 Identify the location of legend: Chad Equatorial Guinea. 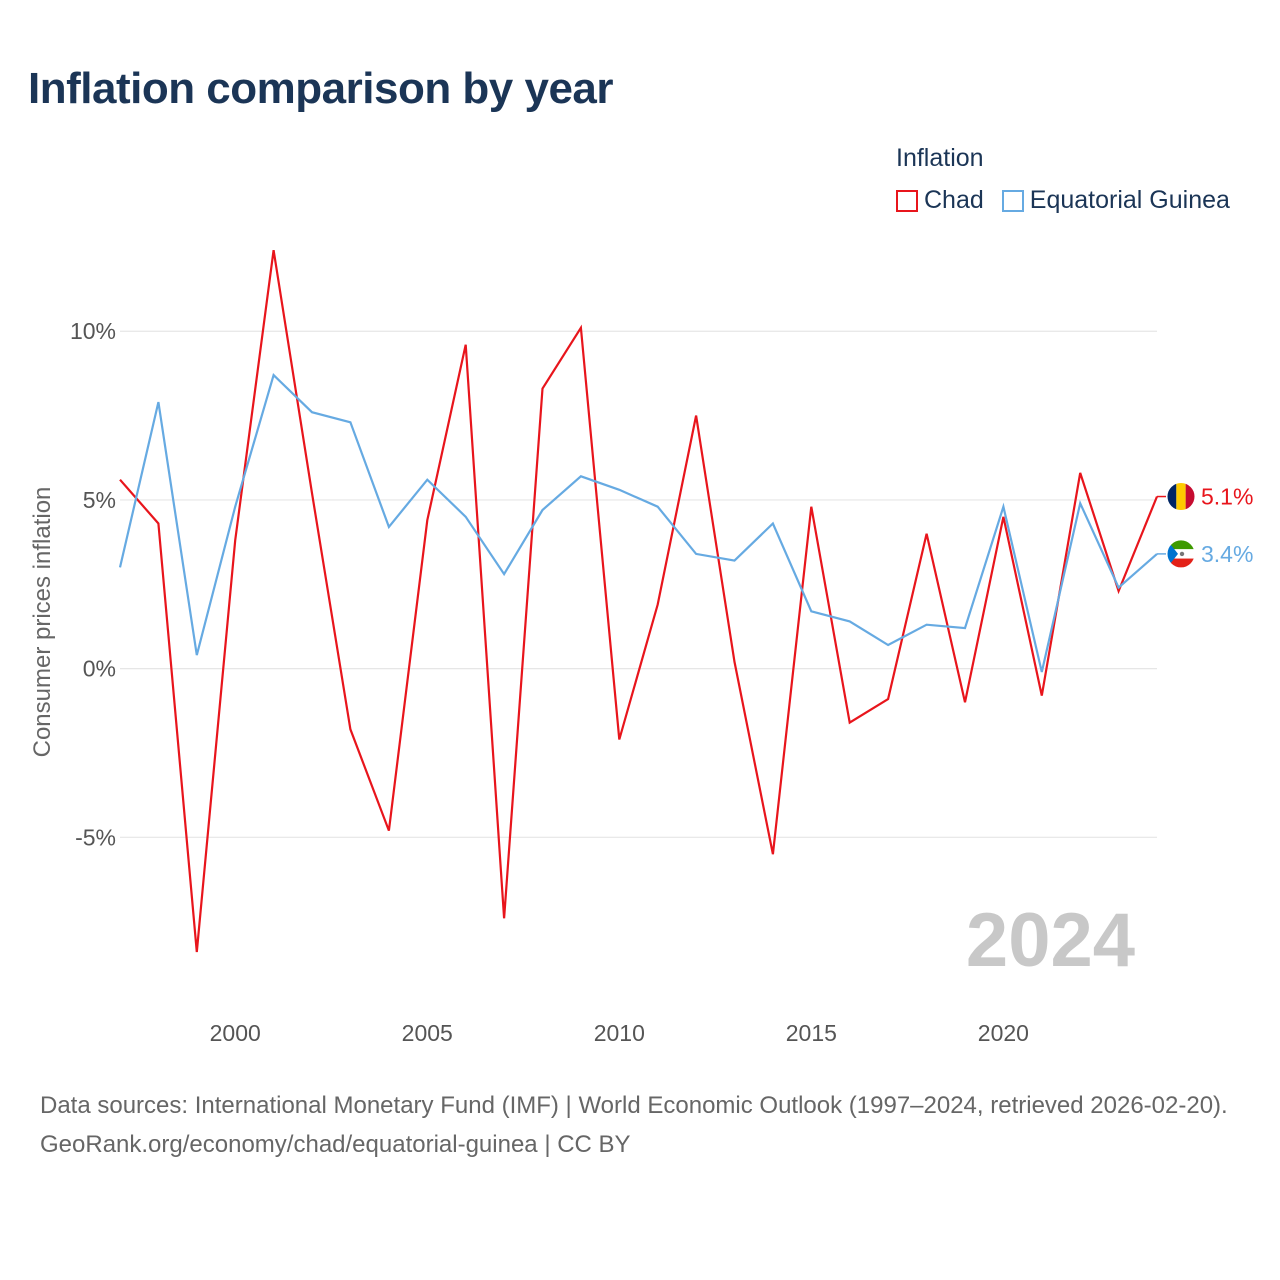
(1063, 200).